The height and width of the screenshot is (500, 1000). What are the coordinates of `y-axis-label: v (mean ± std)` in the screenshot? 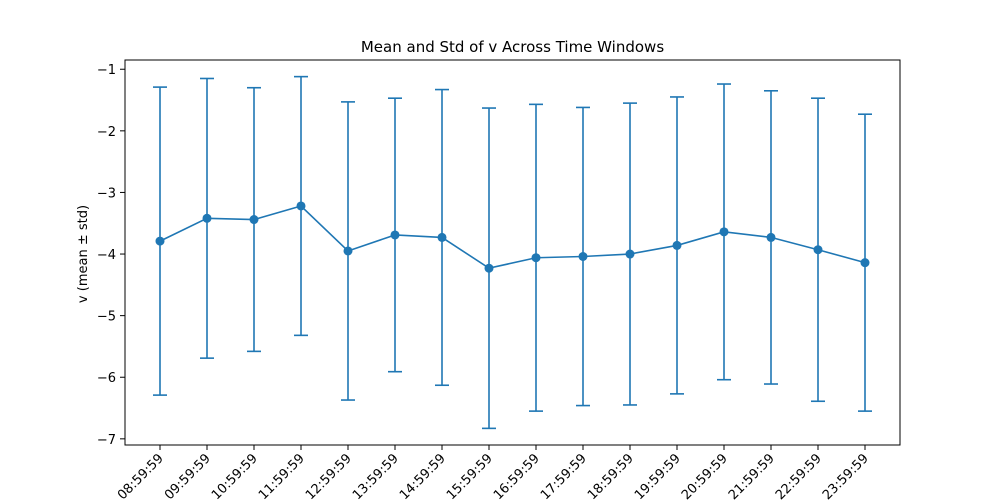 It's located at (83, 254).